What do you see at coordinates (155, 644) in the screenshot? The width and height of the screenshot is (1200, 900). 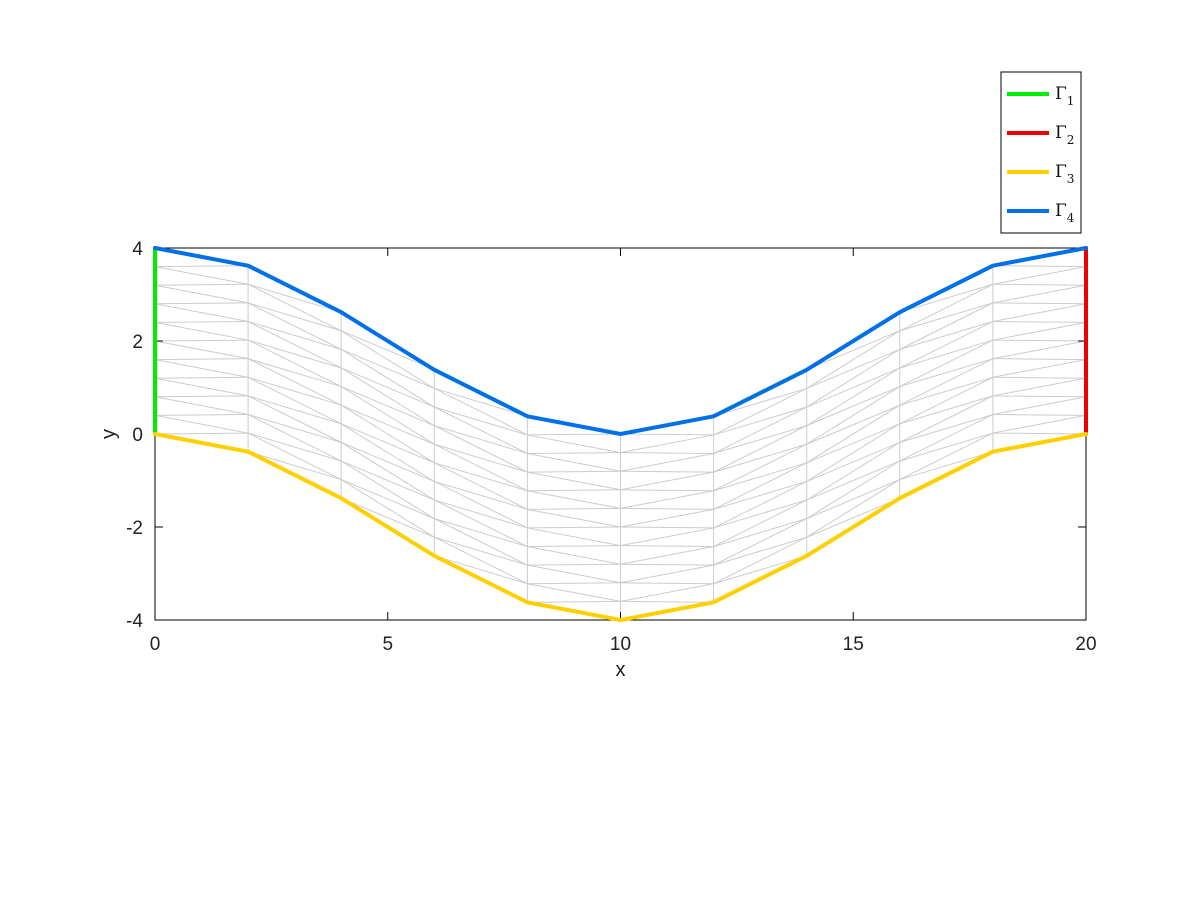 I see `x-tick-label: 0` at bounding box center [155, 644].